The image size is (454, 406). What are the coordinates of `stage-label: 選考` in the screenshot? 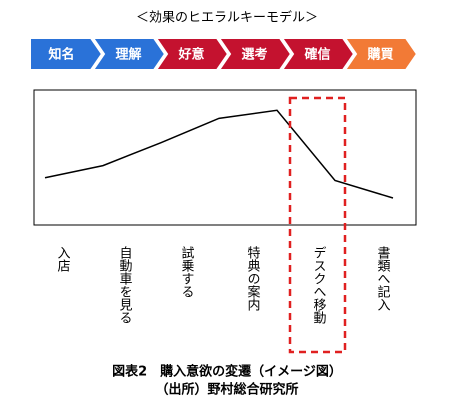 It's located at (254, 55).